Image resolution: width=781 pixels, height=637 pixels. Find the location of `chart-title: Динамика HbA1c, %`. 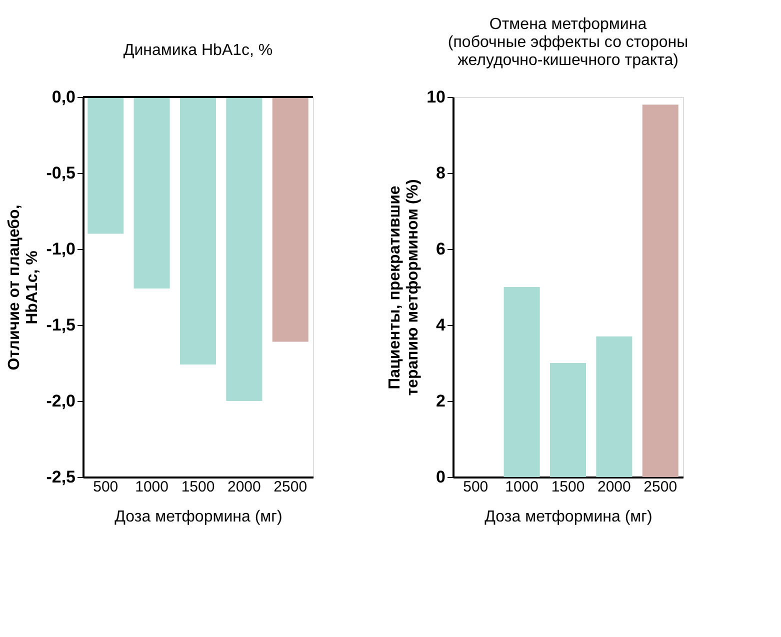

chart-title: Динамика HbA1c, % is located at coordinates (198, 50).